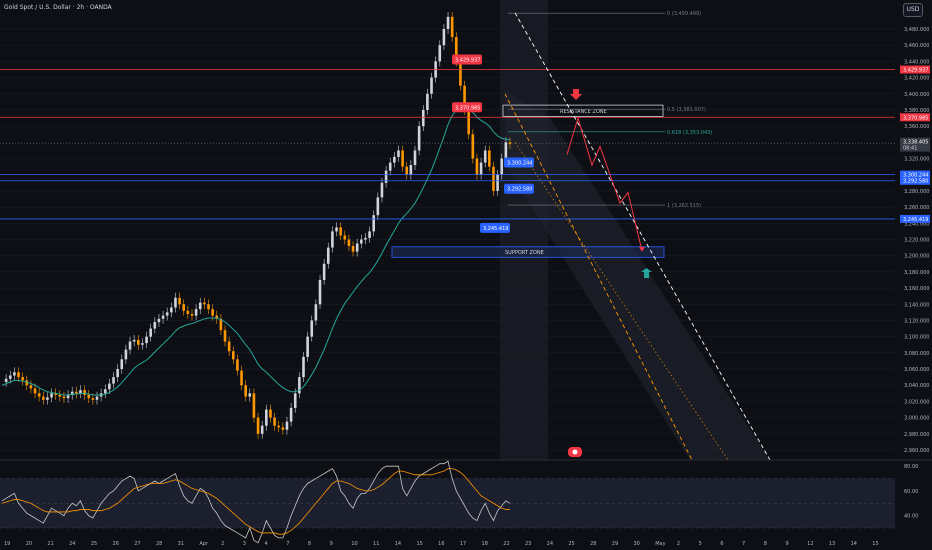 The width and height of the screenshot is (932, 550). What do you see at coordinates (915, 220) in the screenshot?
I see `level-price-tag-text: 3,245.419` at bounding box center [915, 220].